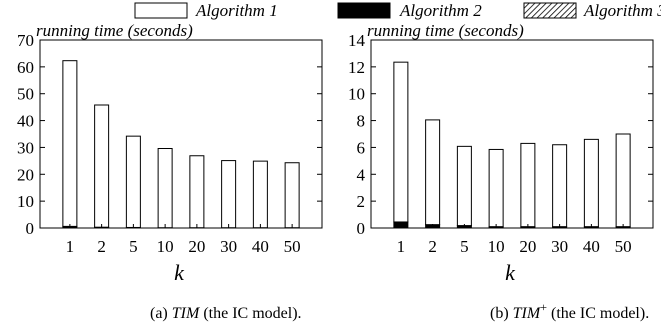 Image resolution: width=661 pixels, height=325 pixels. I want to click on y-tick-label: 6, so click(361, 147).